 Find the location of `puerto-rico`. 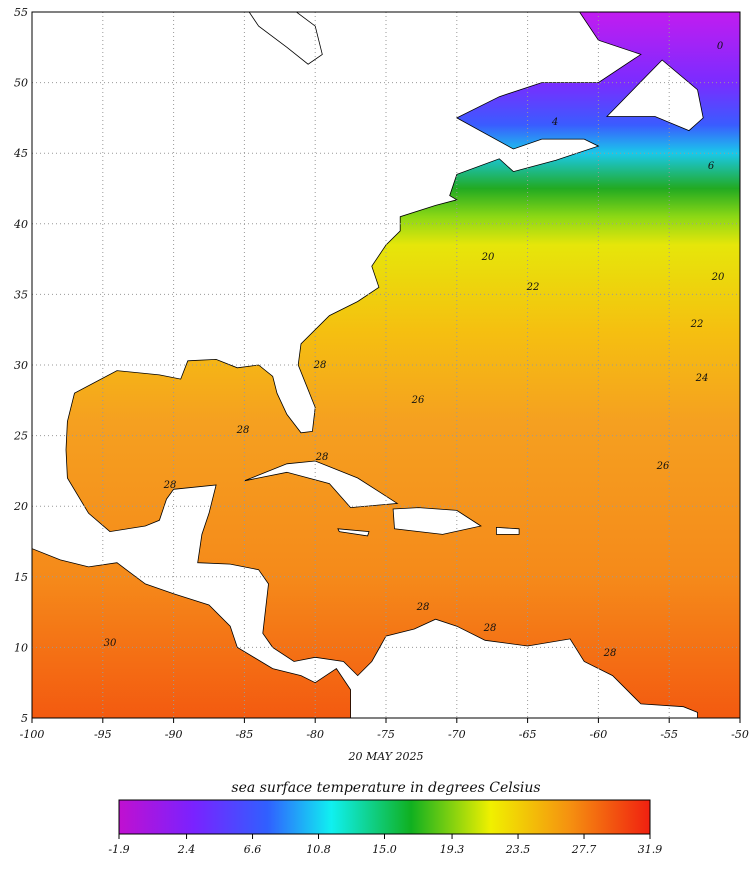

puerto-rico is located at coordinates (507, 530).